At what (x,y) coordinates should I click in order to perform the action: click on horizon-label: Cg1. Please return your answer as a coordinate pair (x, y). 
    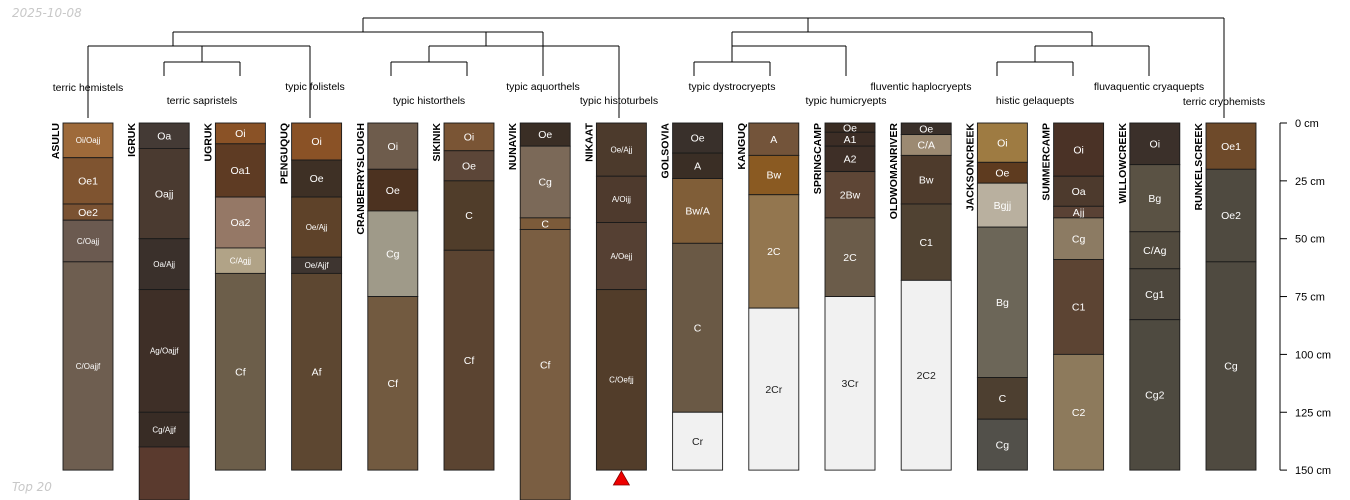
    Looking at the image, I should click on (1154, 295).